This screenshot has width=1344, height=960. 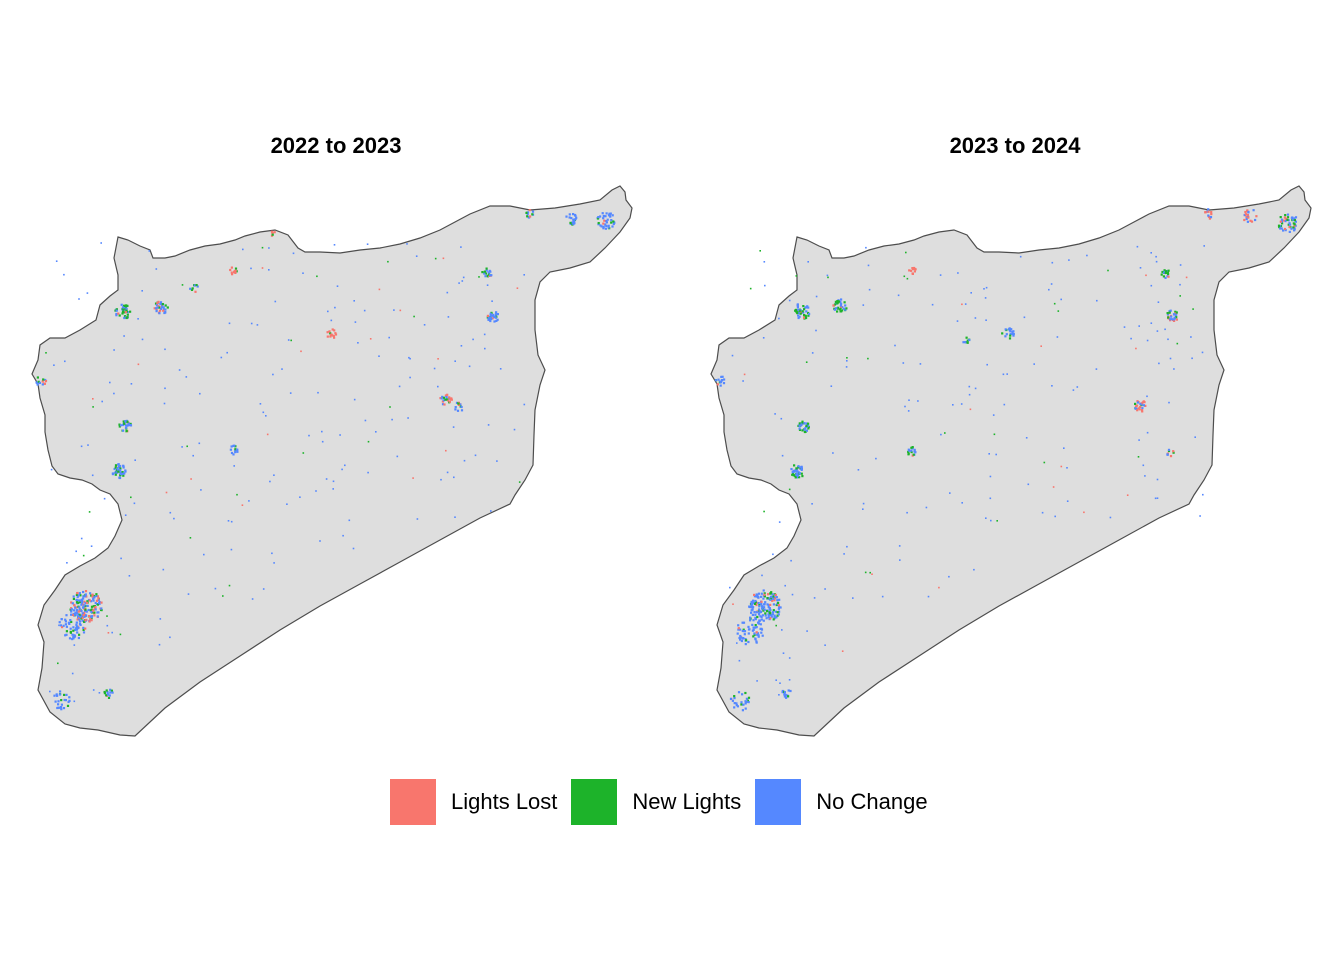 What do you see at coordinates (473, 802) in the screenshot?
I see `legend-item-lights-lost: Lights Lost` at bounding box center [473, 802].